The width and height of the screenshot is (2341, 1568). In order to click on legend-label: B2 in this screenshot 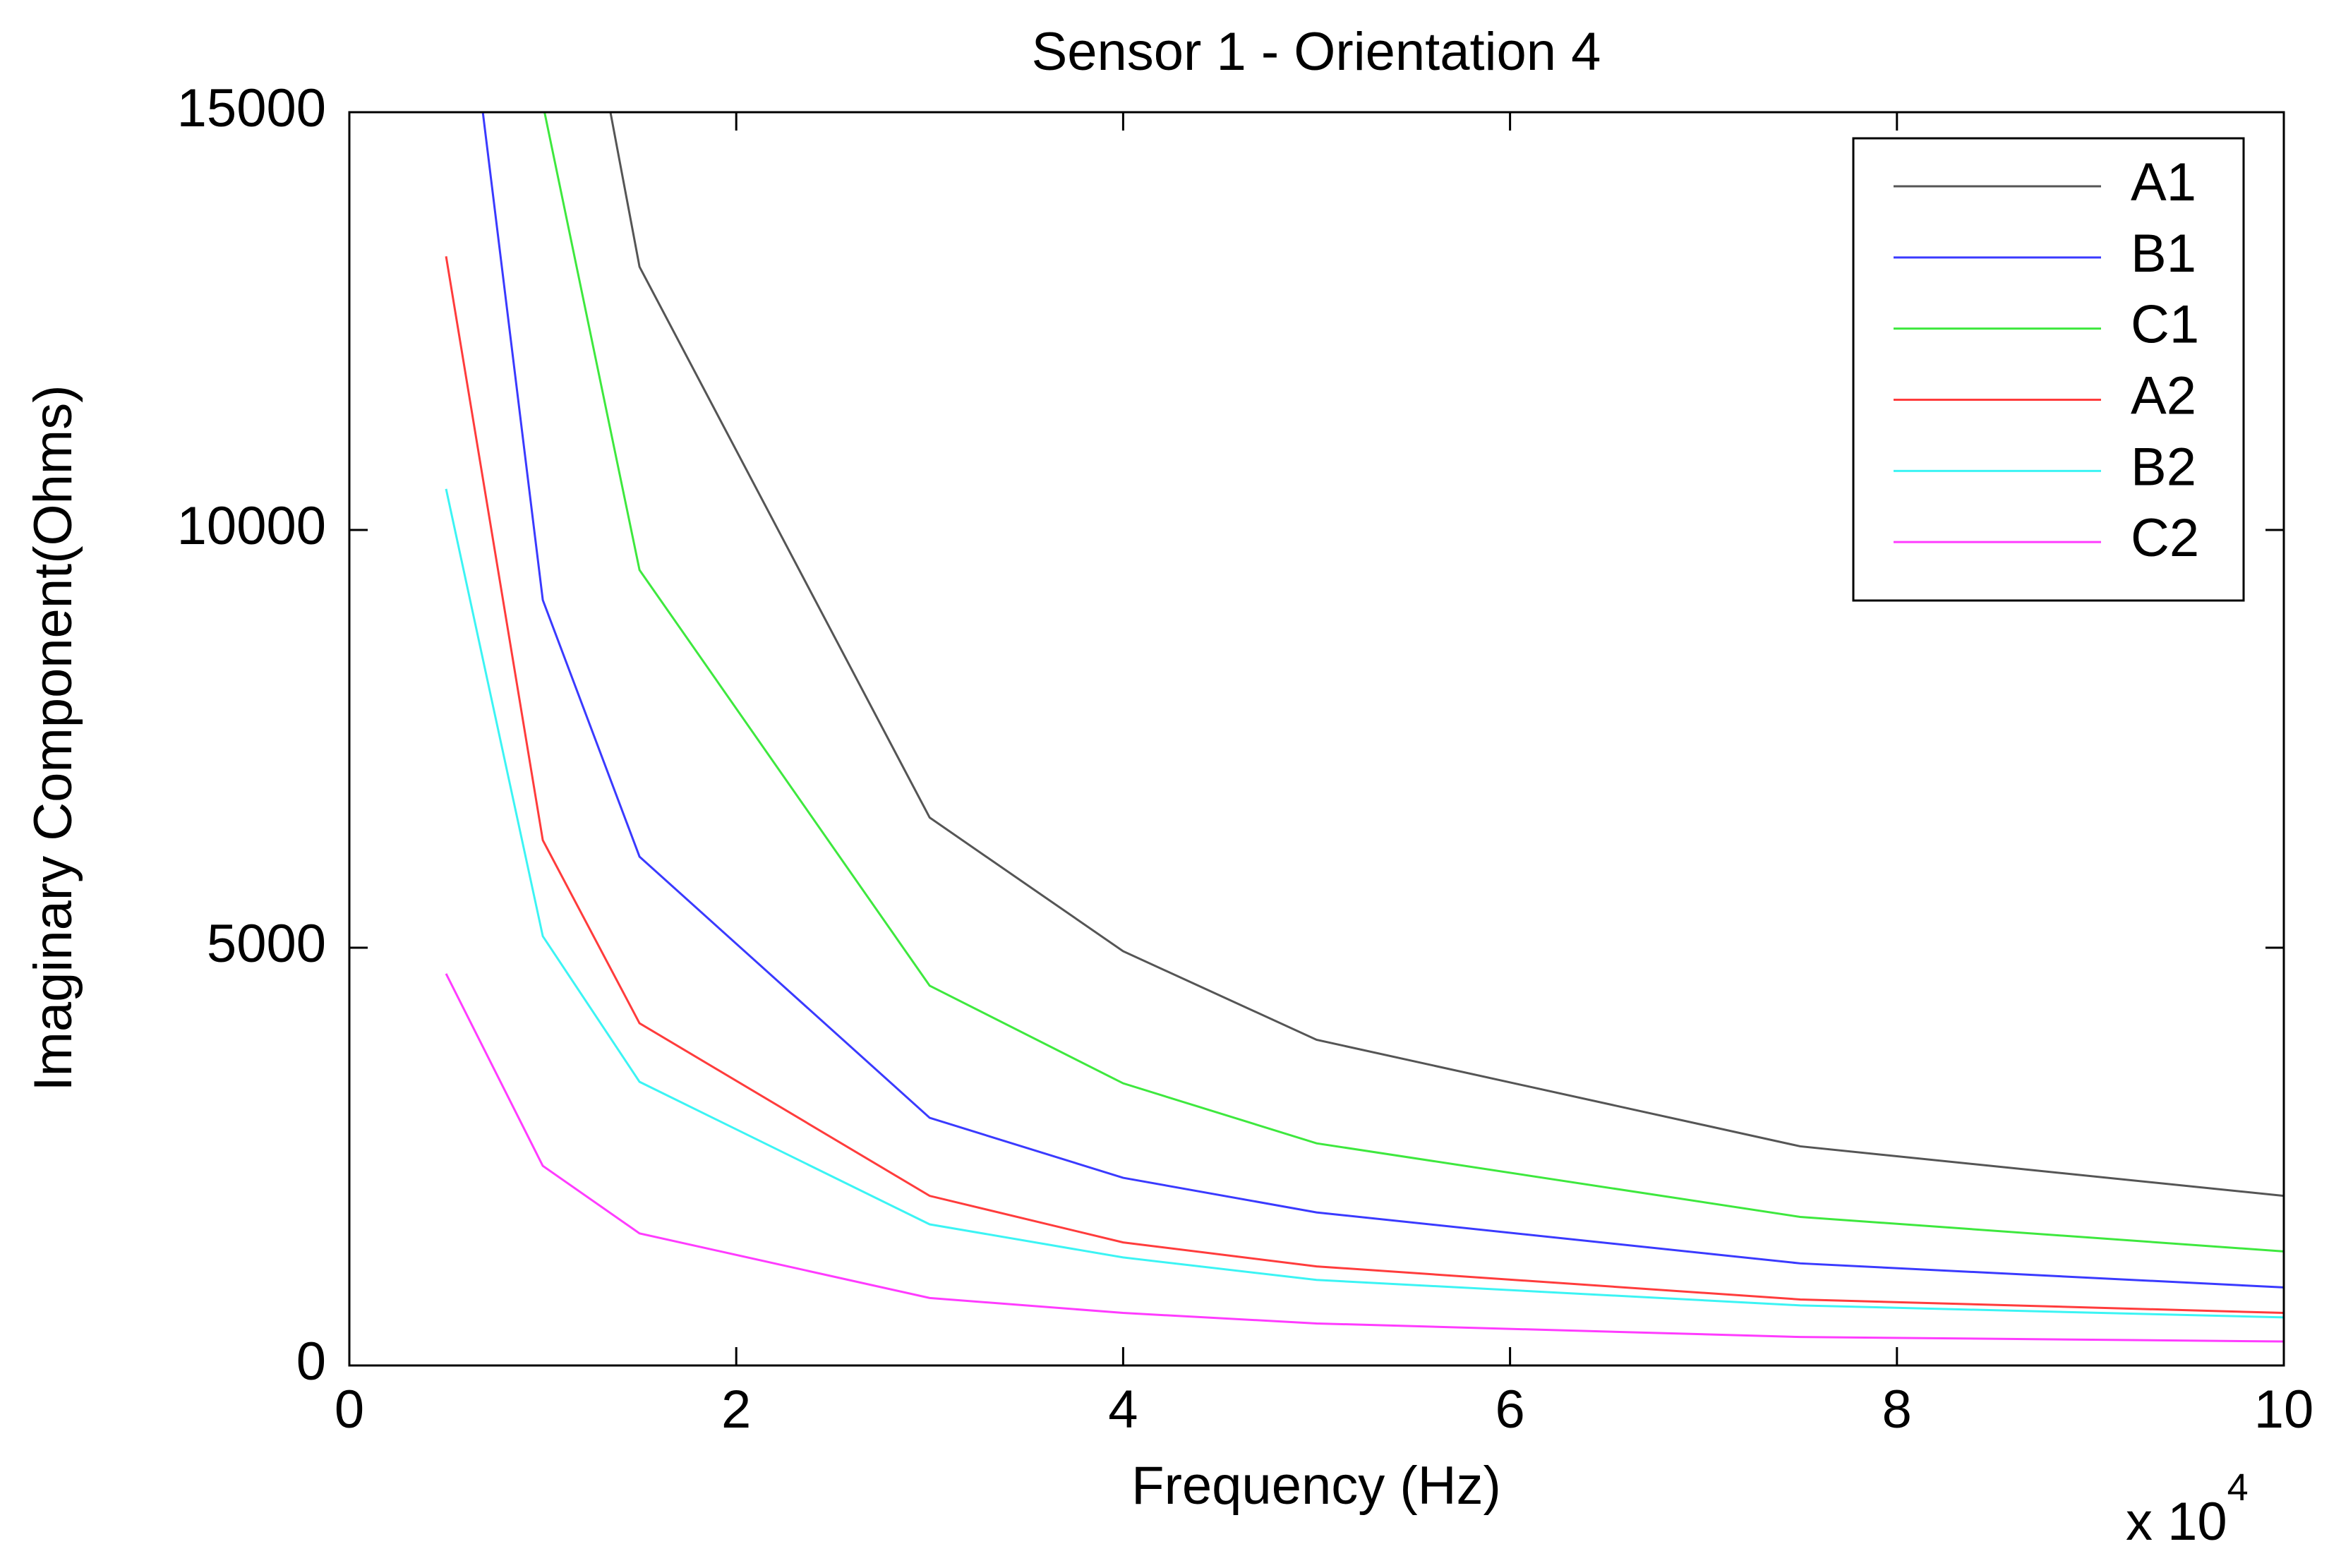, I will do `click(2163, 467)`.